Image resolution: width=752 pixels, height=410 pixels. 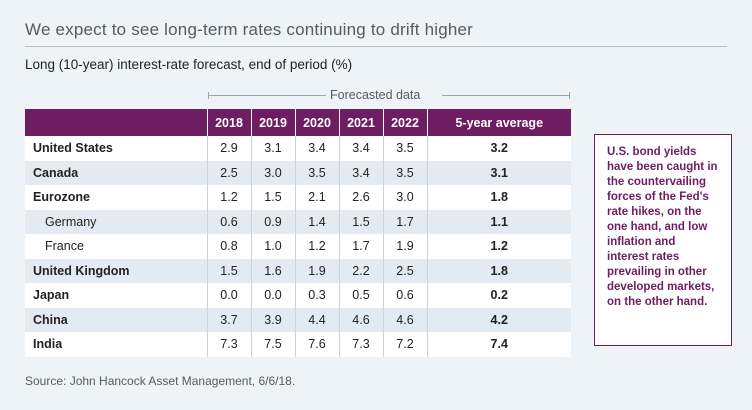 I want to click on value-cell: 7.6, so click(x=316, y=344).